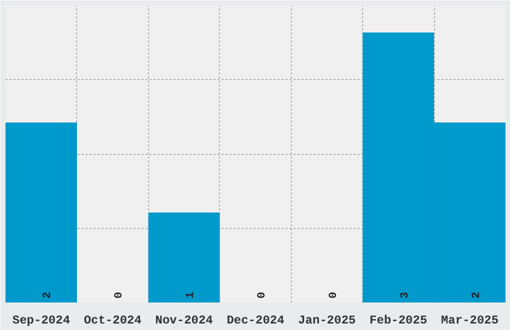  What do you see at coordinates (327, 321) in the screenshot?
I see `x-tick-label: Jan-2025` at bounding box center [327, 321].